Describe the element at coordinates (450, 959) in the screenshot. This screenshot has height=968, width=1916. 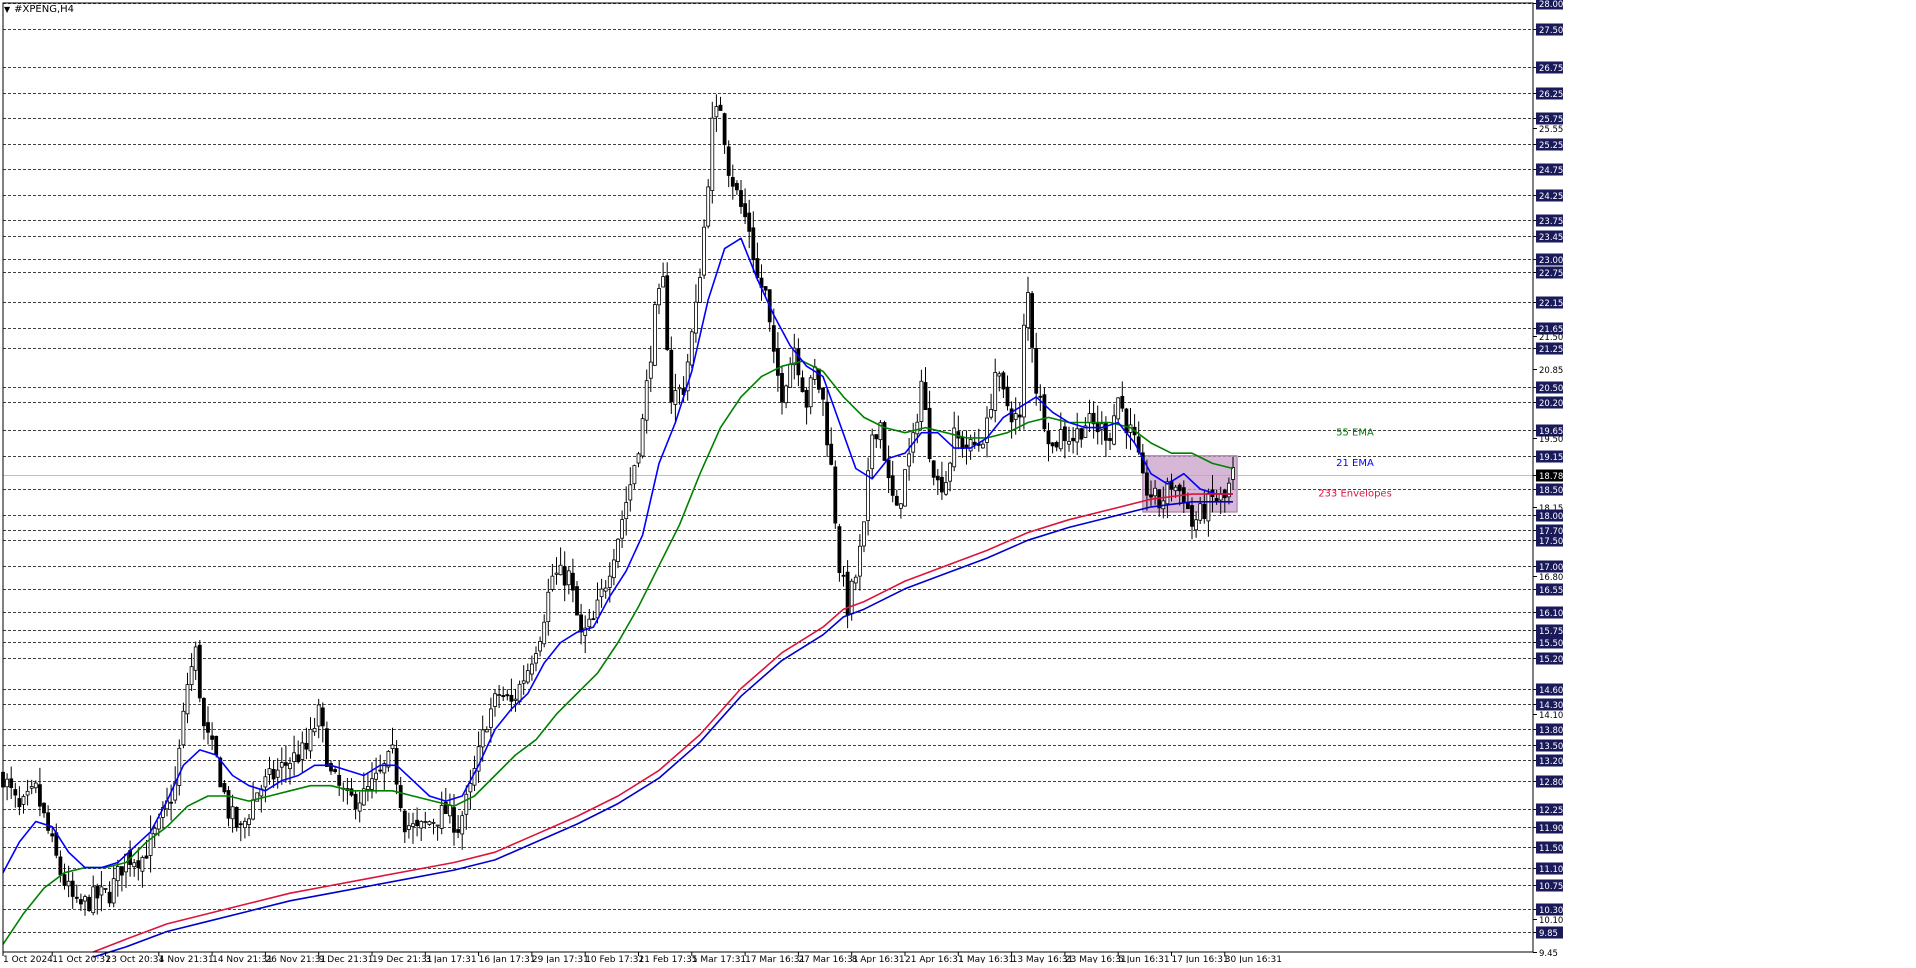
I see `x-tick-label: 3 Jan 17:31` at that location.